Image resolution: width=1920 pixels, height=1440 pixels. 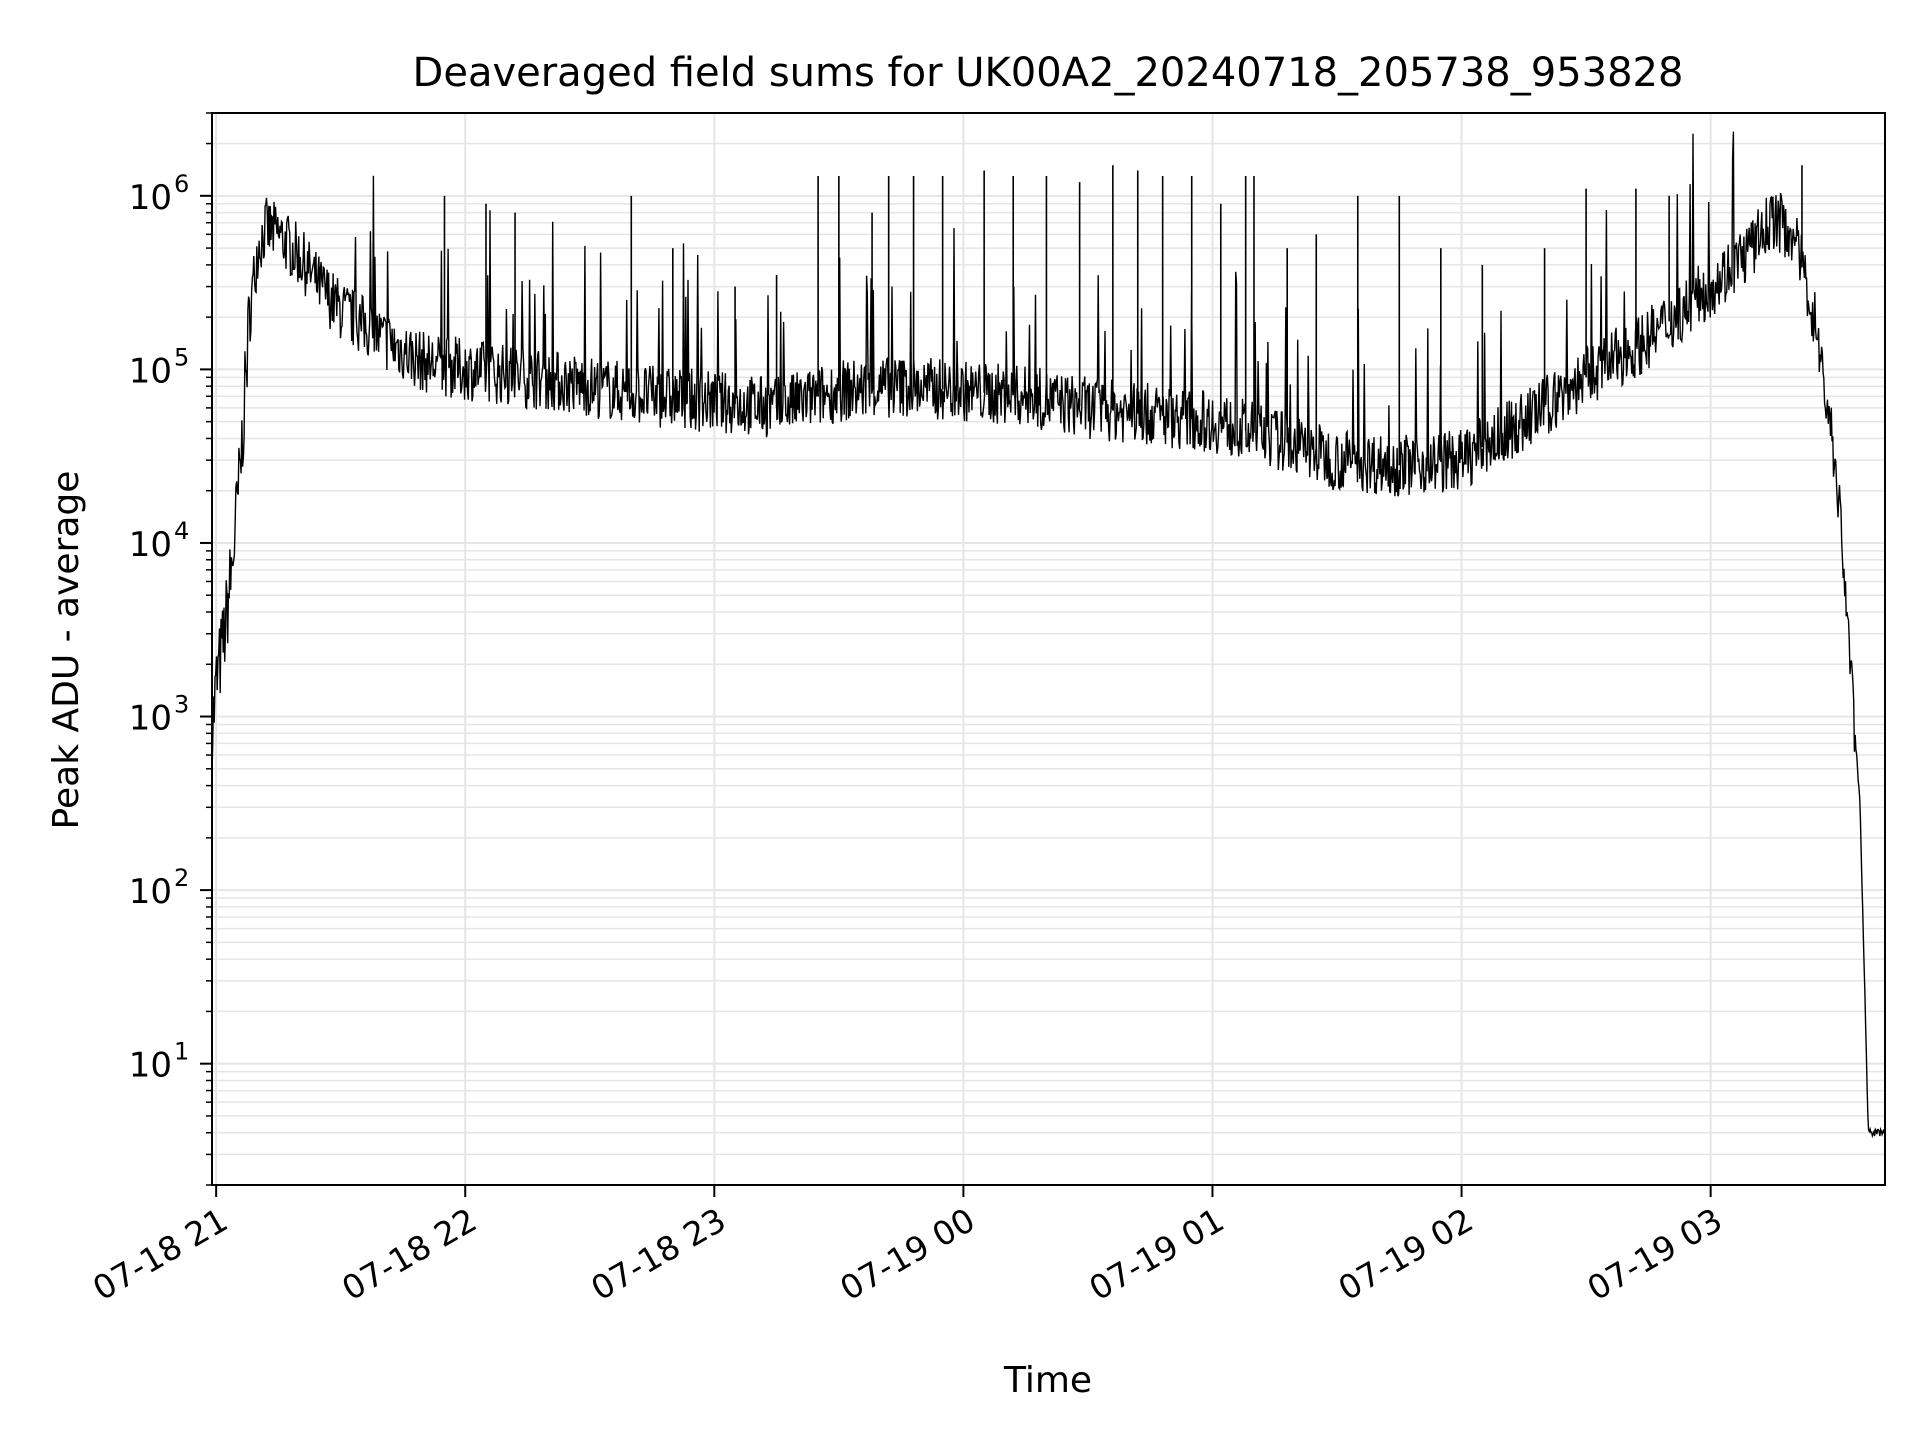 I want to click on y-tick-exponent: 3, so click(x=181, y=705).